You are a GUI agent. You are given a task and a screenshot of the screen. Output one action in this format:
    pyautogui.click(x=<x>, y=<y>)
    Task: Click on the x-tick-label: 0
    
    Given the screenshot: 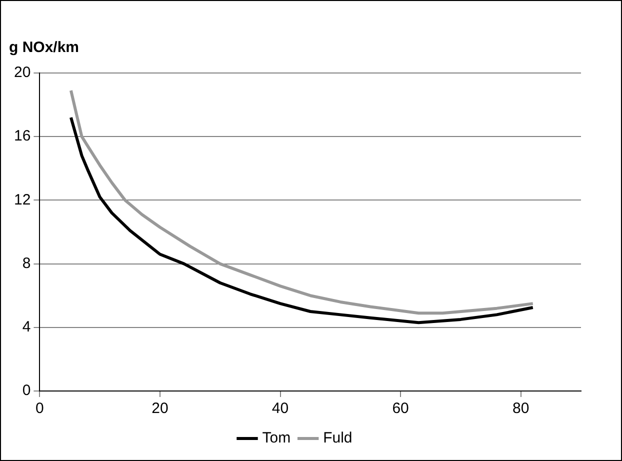 What is the action you would take?
    pyautogui.click(x=40, y=409)
    